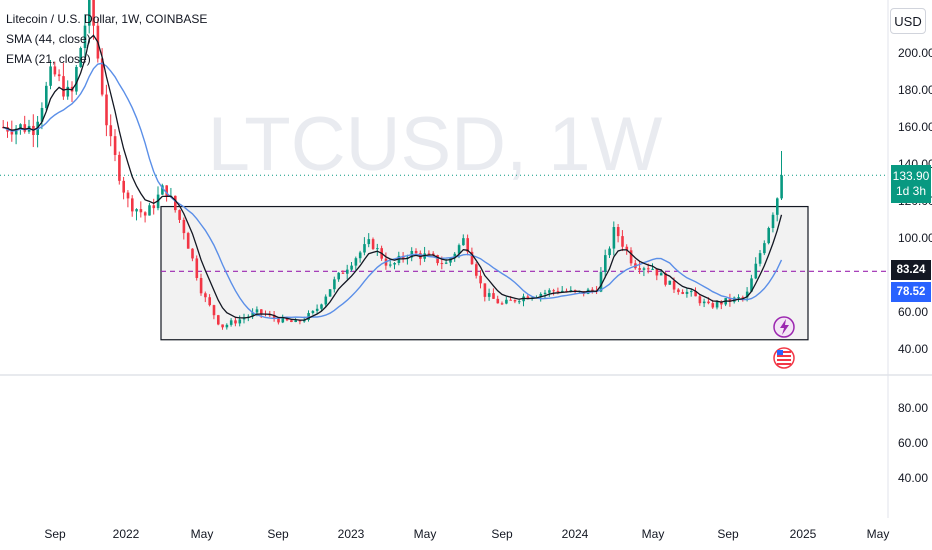 The image size is (932, 550). Describe the element at coordinates (575, 534) in the screenshot. I see `x-tick-label: 2024` at that location.